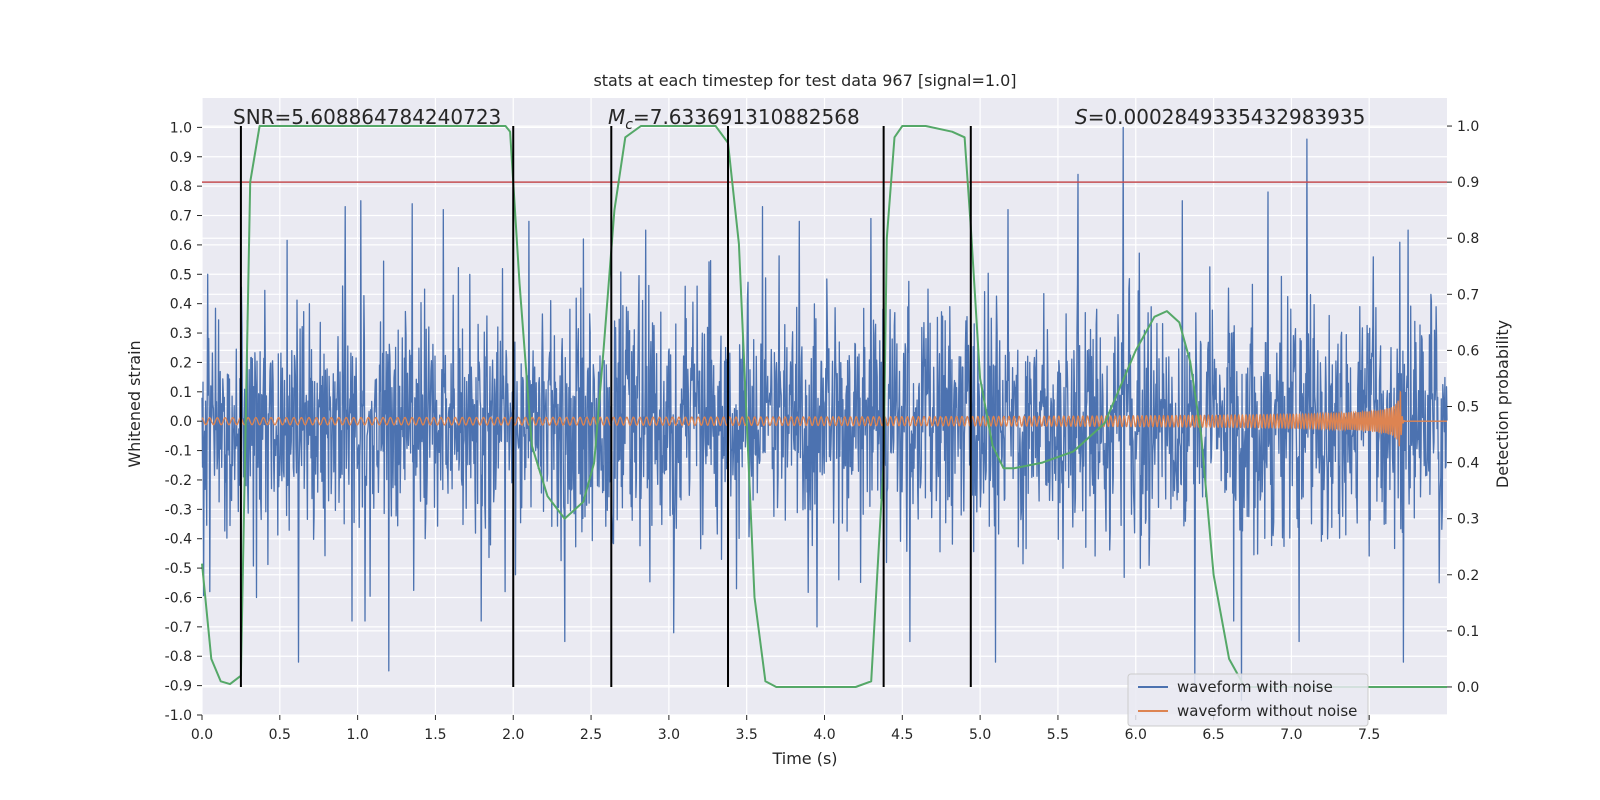 Image resolution: width=1600 pixels, height=800 pixels. Describe the element at coordinates (1468, 295) in the screenshot. I see `y2-tick-label: 0.7` at that location.